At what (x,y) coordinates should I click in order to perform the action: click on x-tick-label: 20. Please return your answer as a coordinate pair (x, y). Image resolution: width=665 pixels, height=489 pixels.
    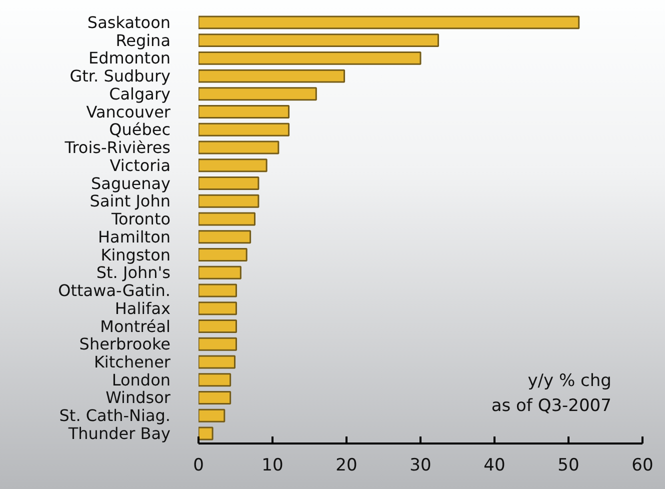
    Looking at the image, I should click on (347, 466).